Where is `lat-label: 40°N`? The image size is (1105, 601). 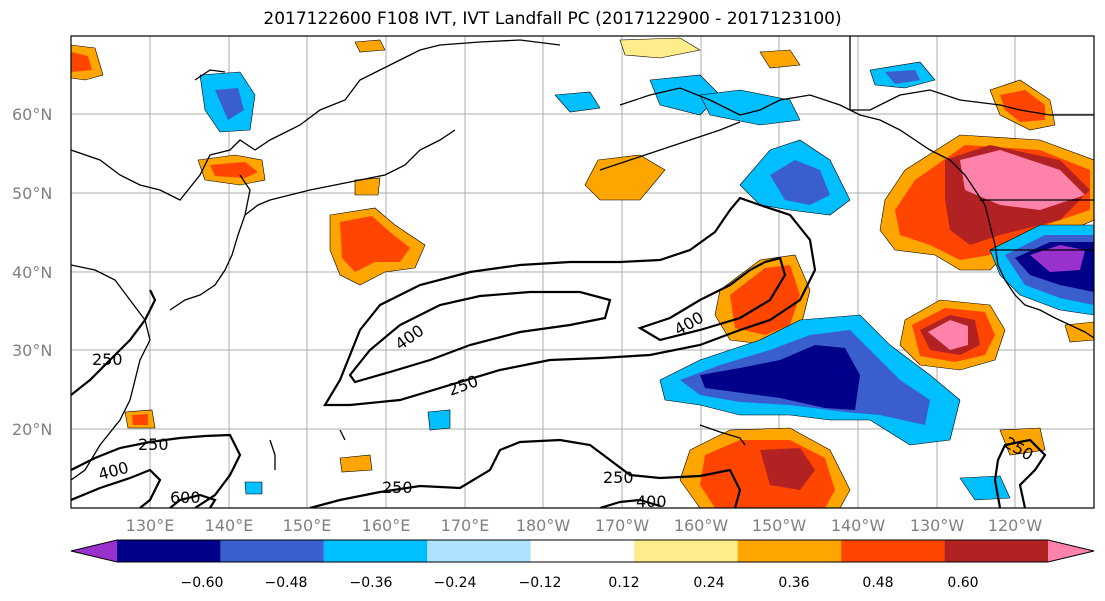 lat-label: 40°N is located at coordinates (32, 272).